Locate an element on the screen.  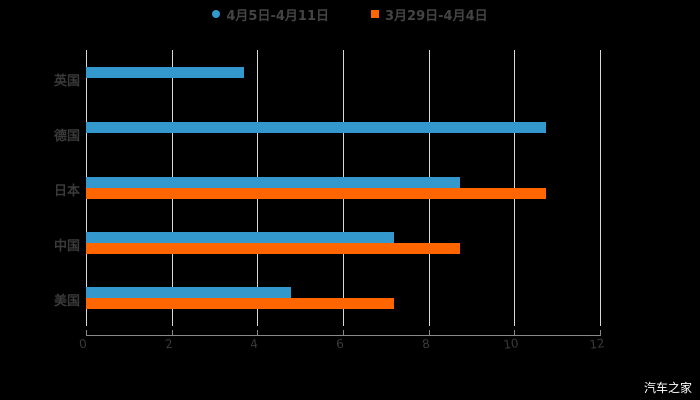
x-tick-label: 4 is located at coordinates (254, 344).